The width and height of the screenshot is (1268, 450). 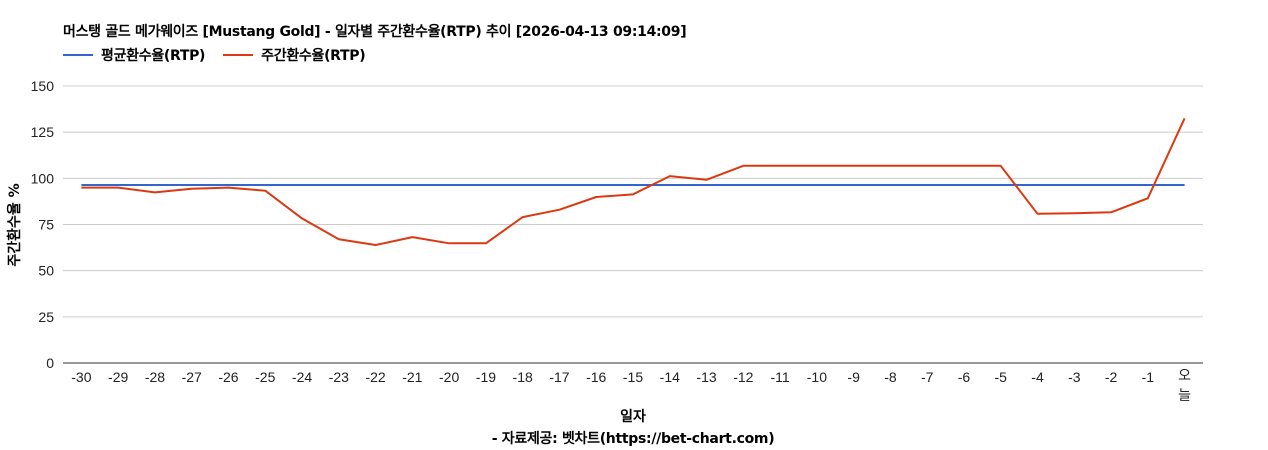 I want to click on x-tick-label: -4, so click(x=1037, y=377).